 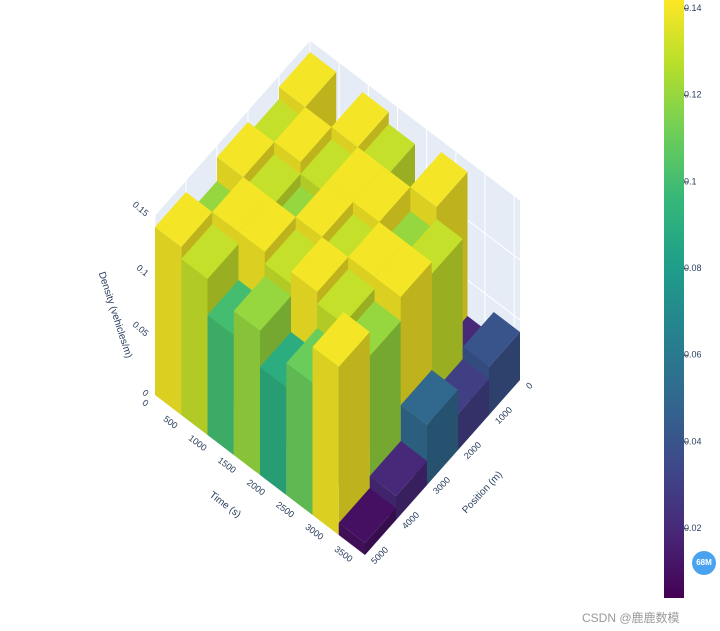 What do you see at coordinates (693, 355) in the screenshot?
I see `colorbar-tick-label: 0.06` at bounding box center [693, 355].